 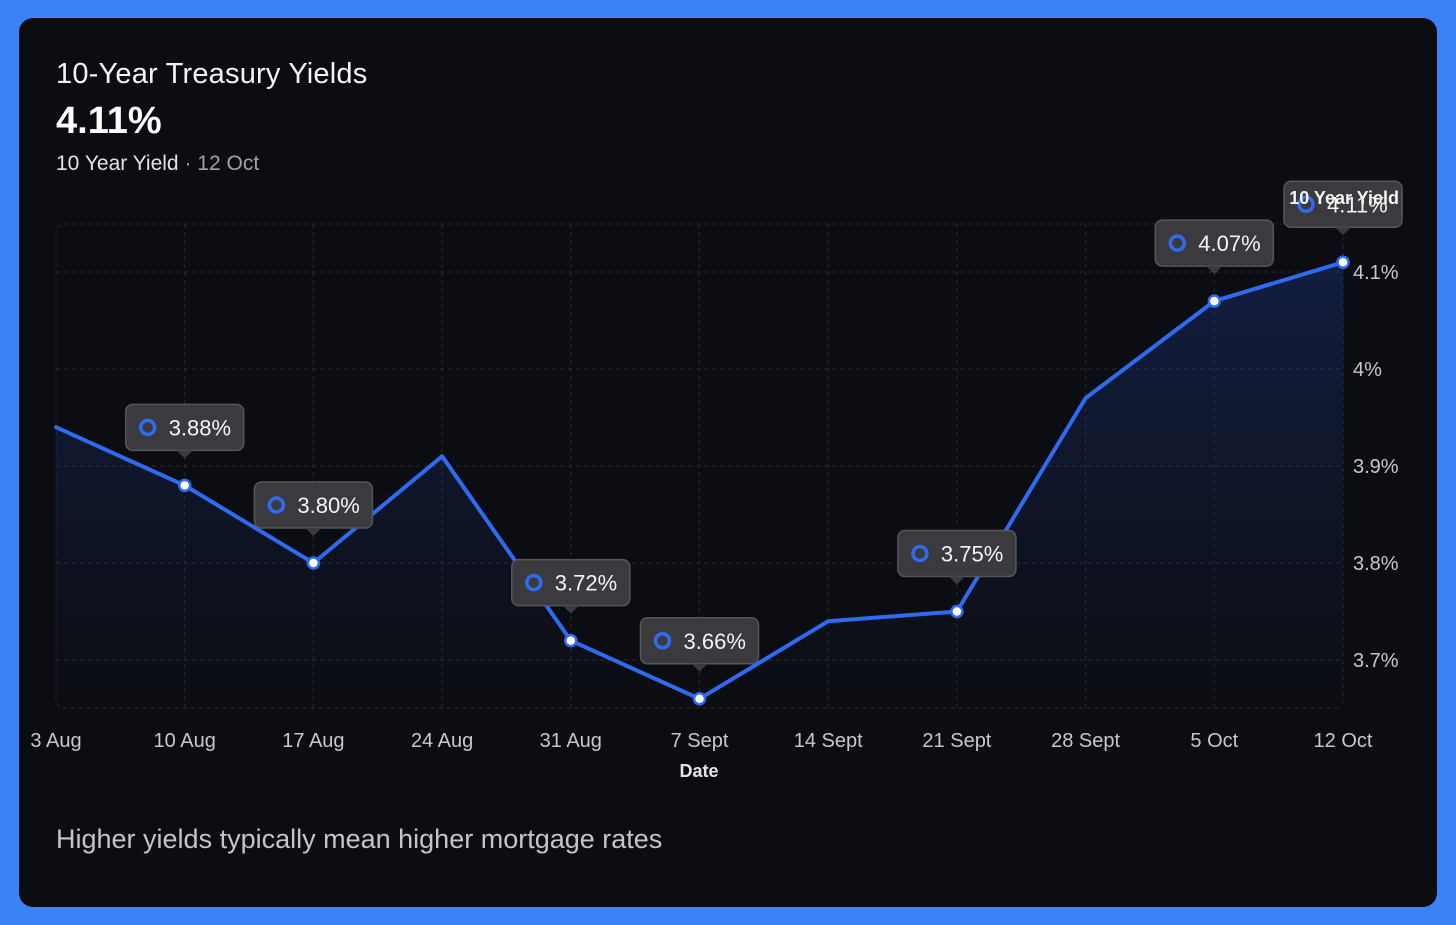 What do you see at coordinates (117, 163) in the screenshot?
I see `subtitle-series-label: 10 Year Yield` at bounding box center [117, 163].